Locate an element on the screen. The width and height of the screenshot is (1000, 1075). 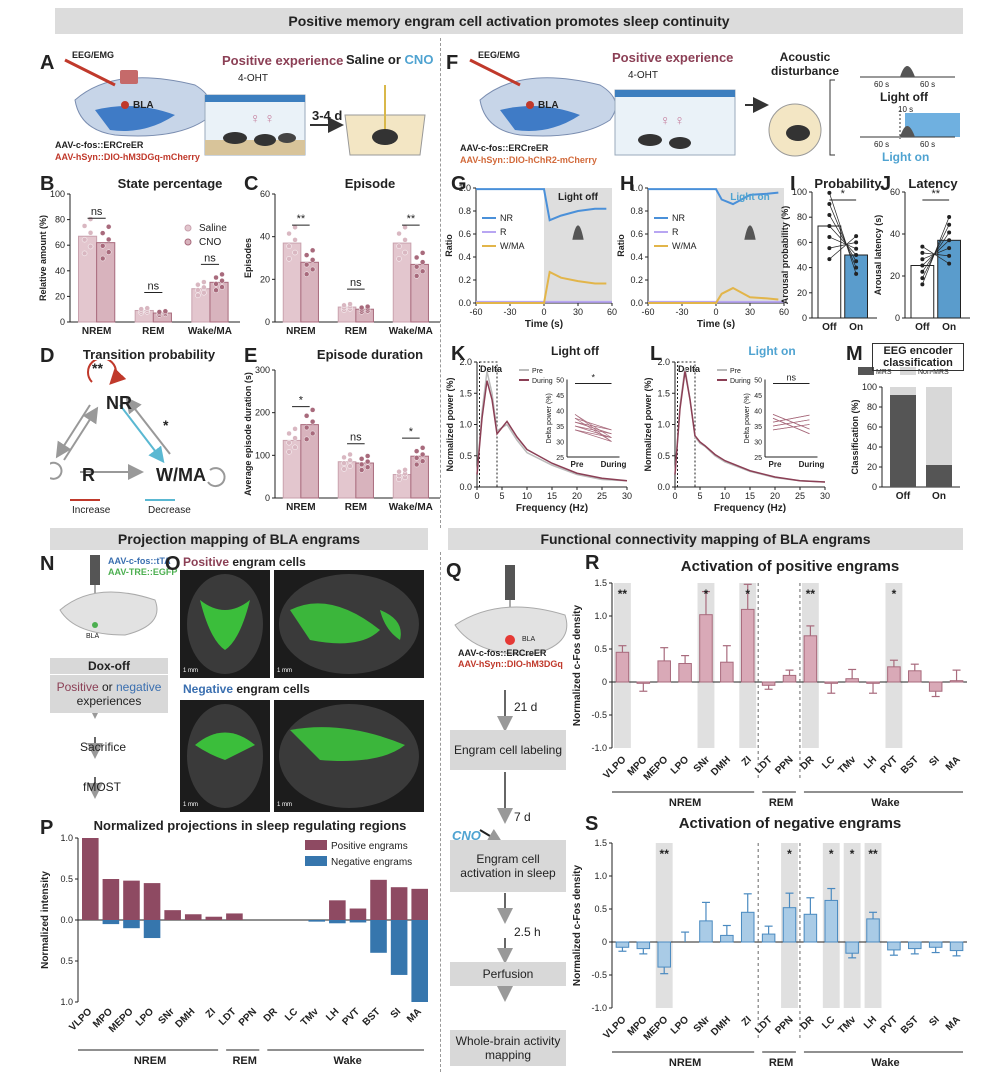
panel-label: D is located at coordinates (47, 356).